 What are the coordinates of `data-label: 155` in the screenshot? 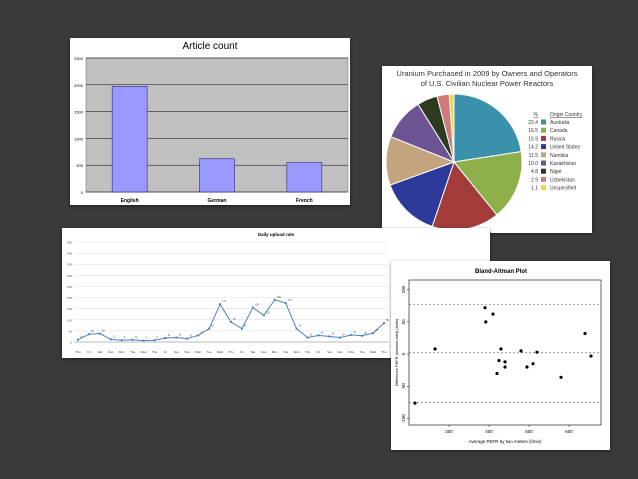 It's located at (257, 305).